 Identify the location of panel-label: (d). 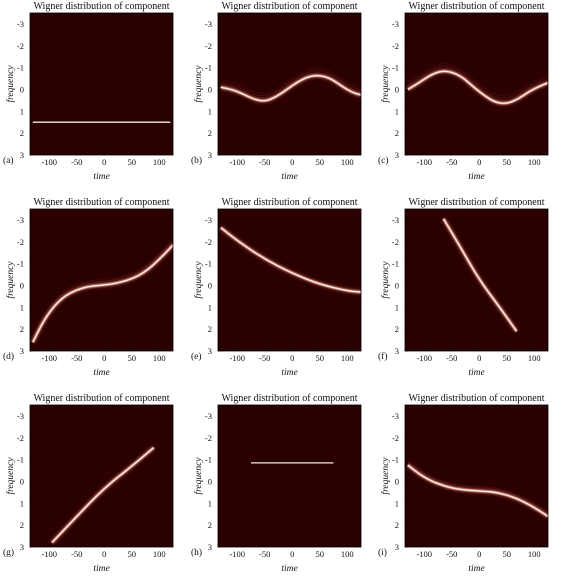
(8, 356).